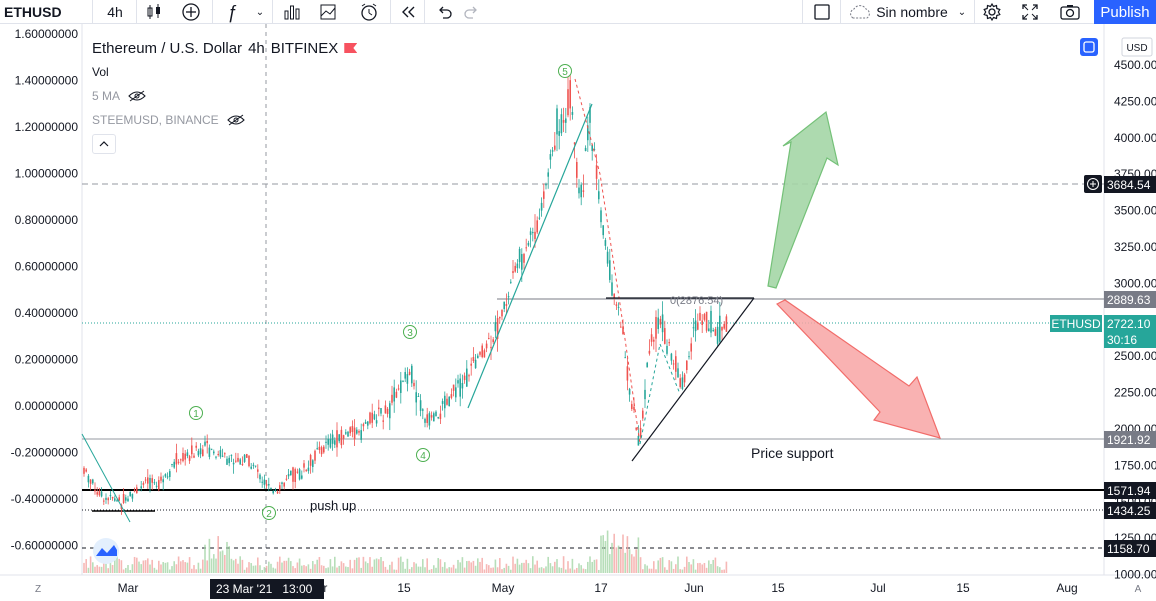 This screenshot has height=601, width=1156. Describe the element at coordinates (1089, 47) in the screenshot. I see `sync-icon` at that location.